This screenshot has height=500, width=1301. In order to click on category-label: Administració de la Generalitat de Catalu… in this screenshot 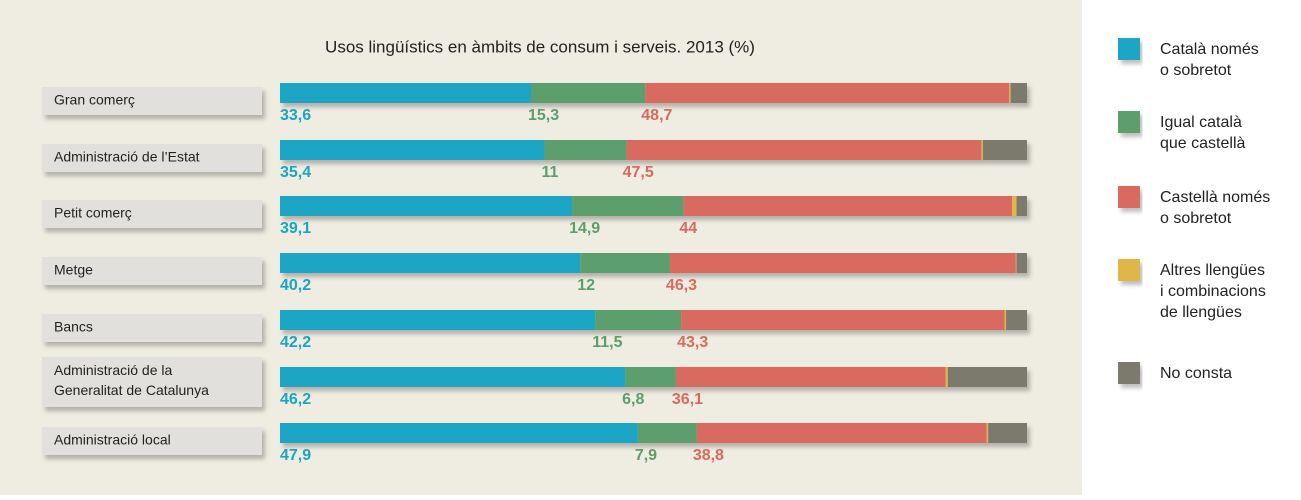, I will do `click(131, 380)`.